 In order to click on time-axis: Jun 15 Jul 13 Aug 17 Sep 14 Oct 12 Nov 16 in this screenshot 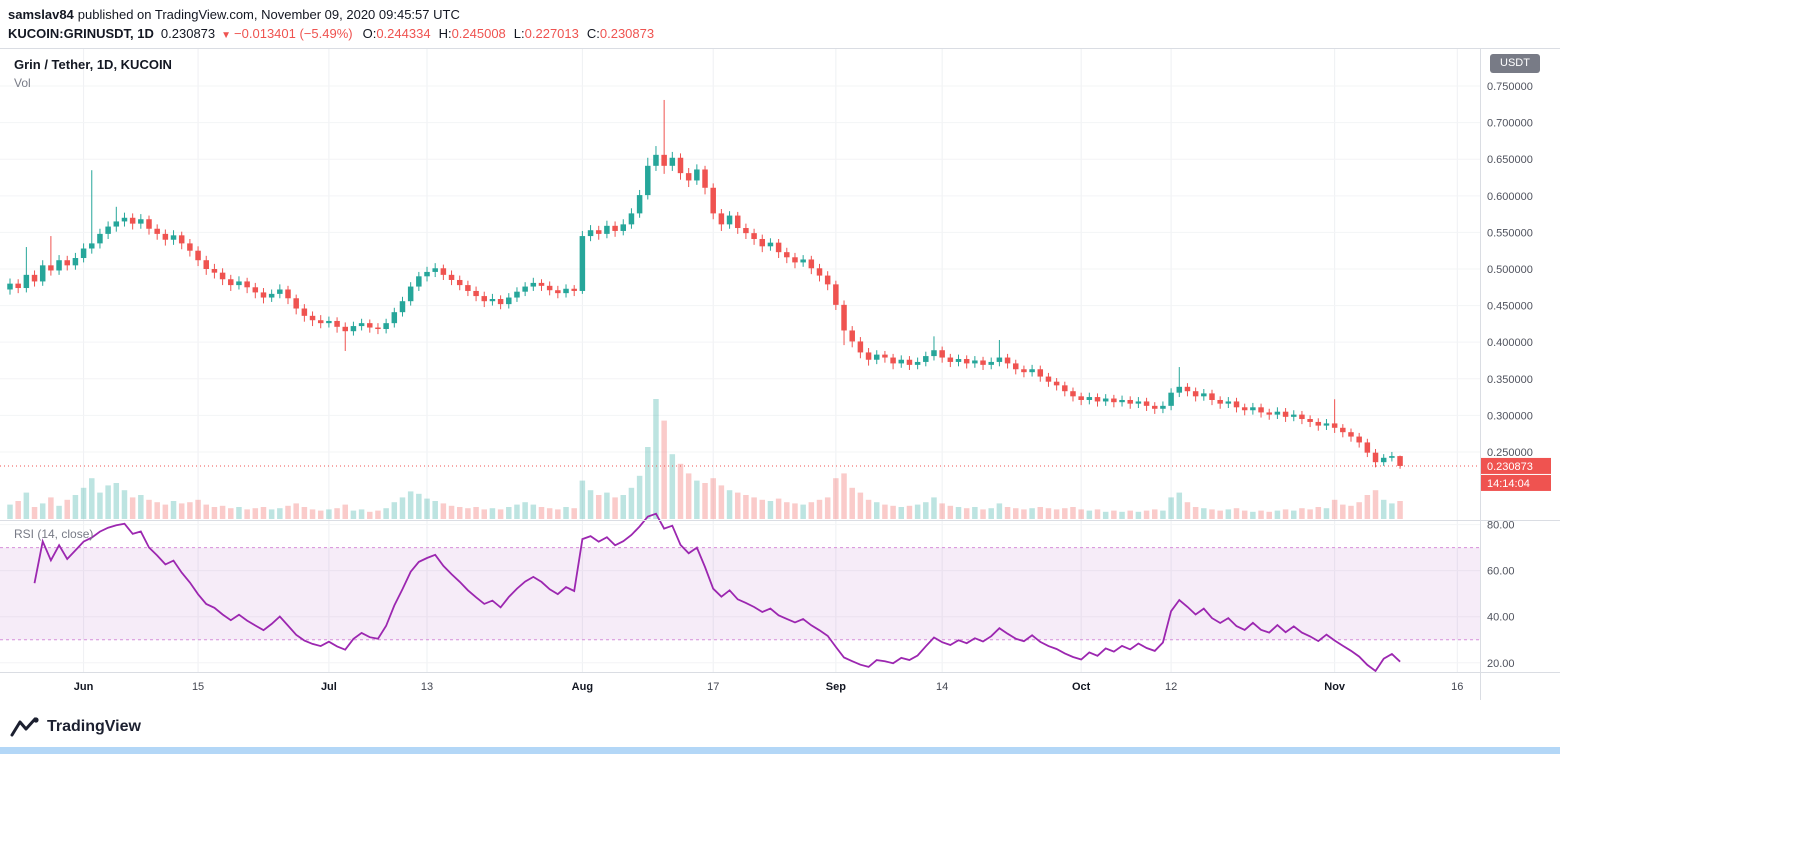, I will do `click(769, 687)`.